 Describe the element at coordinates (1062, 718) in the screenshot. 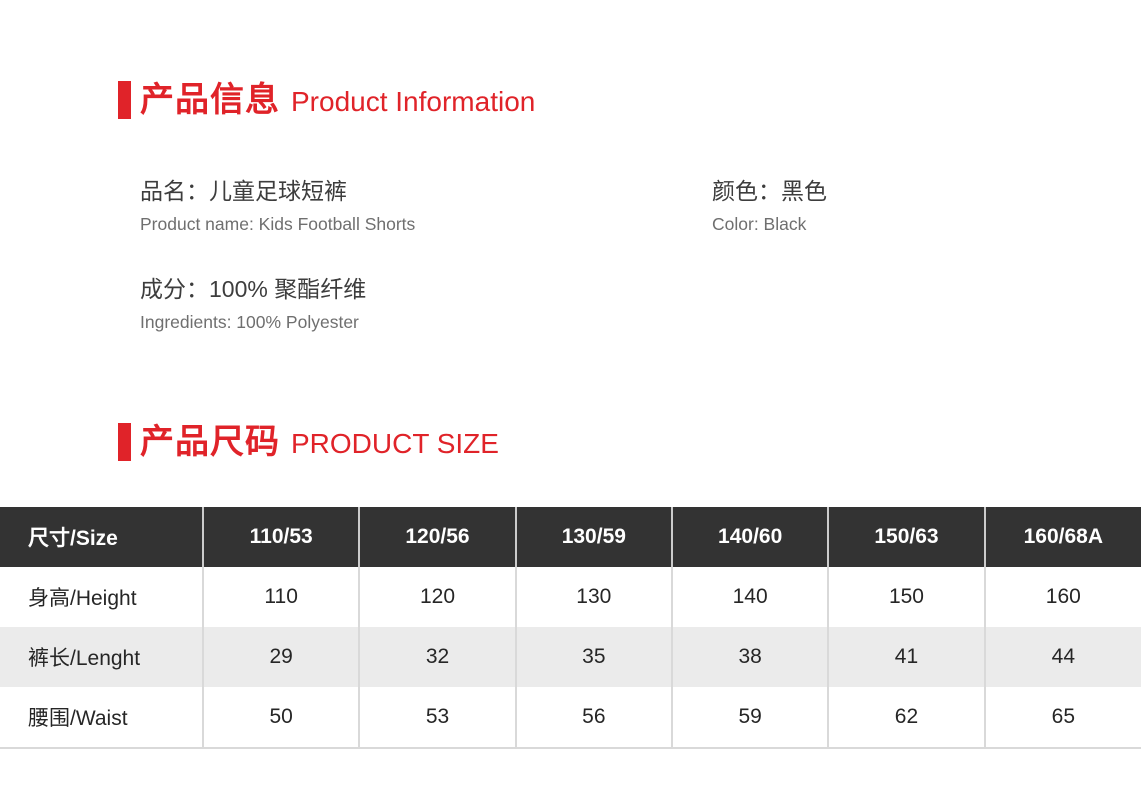

I see `table-cell: 65` at that location.